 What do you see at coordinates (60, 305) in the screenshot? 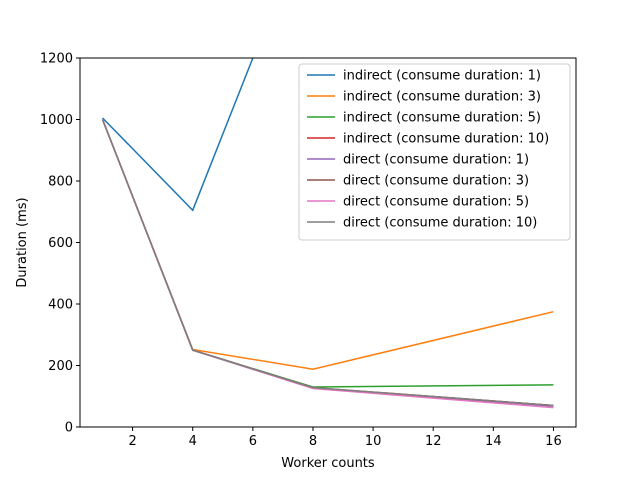
I see `y-tick-label: 400` at bounding box center [60, 305].